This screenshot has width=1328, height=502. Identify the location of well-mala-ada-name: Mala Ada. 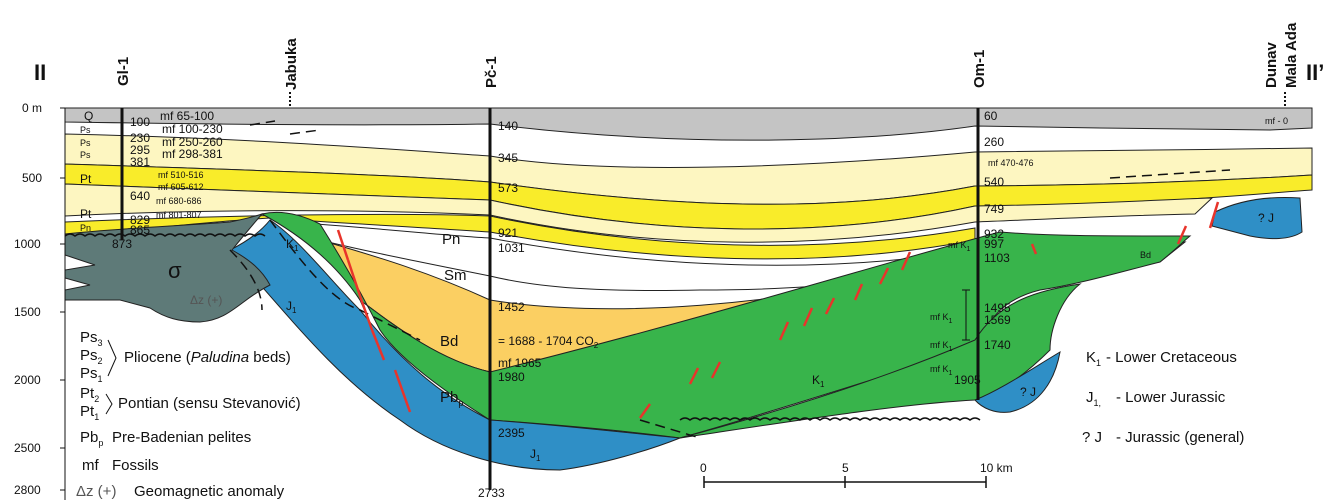
(1291, 55).